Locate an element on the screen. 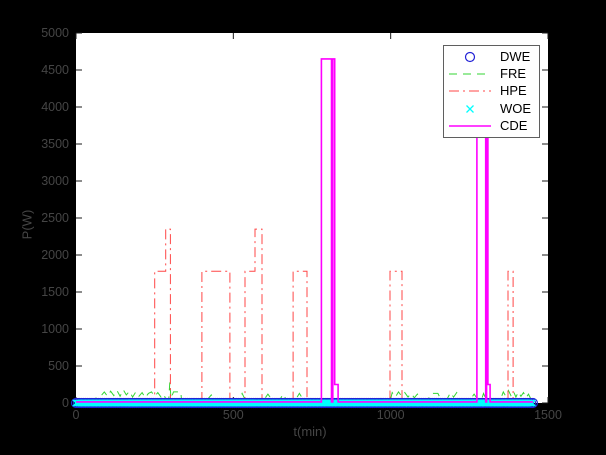 Image resolution: width=606 pixels, height=455 pixels. x-tick-label: 0 is located at coordinates (76, 415).